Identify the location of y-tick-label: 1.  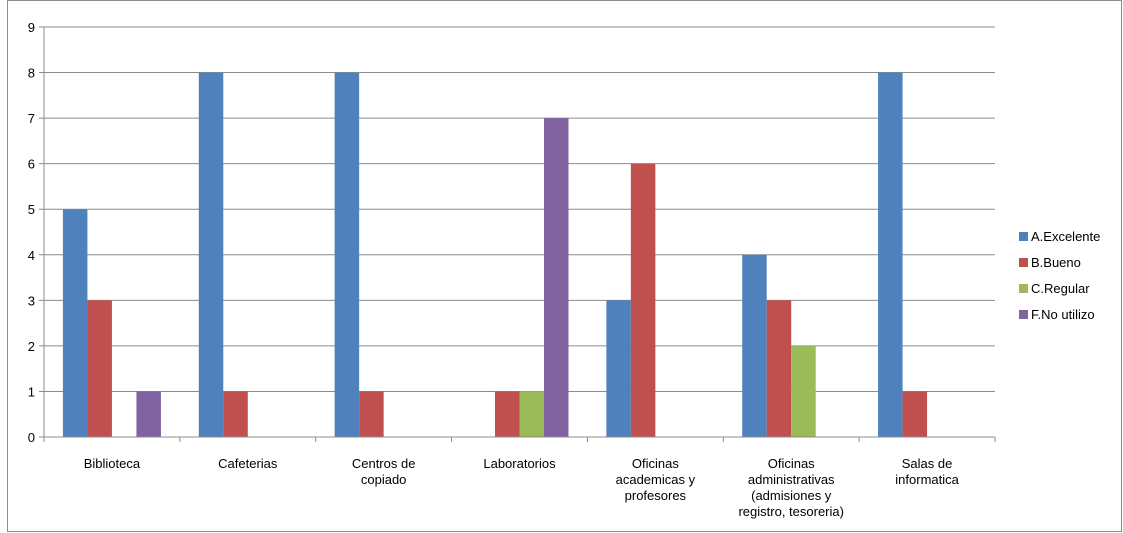
(31, 391).